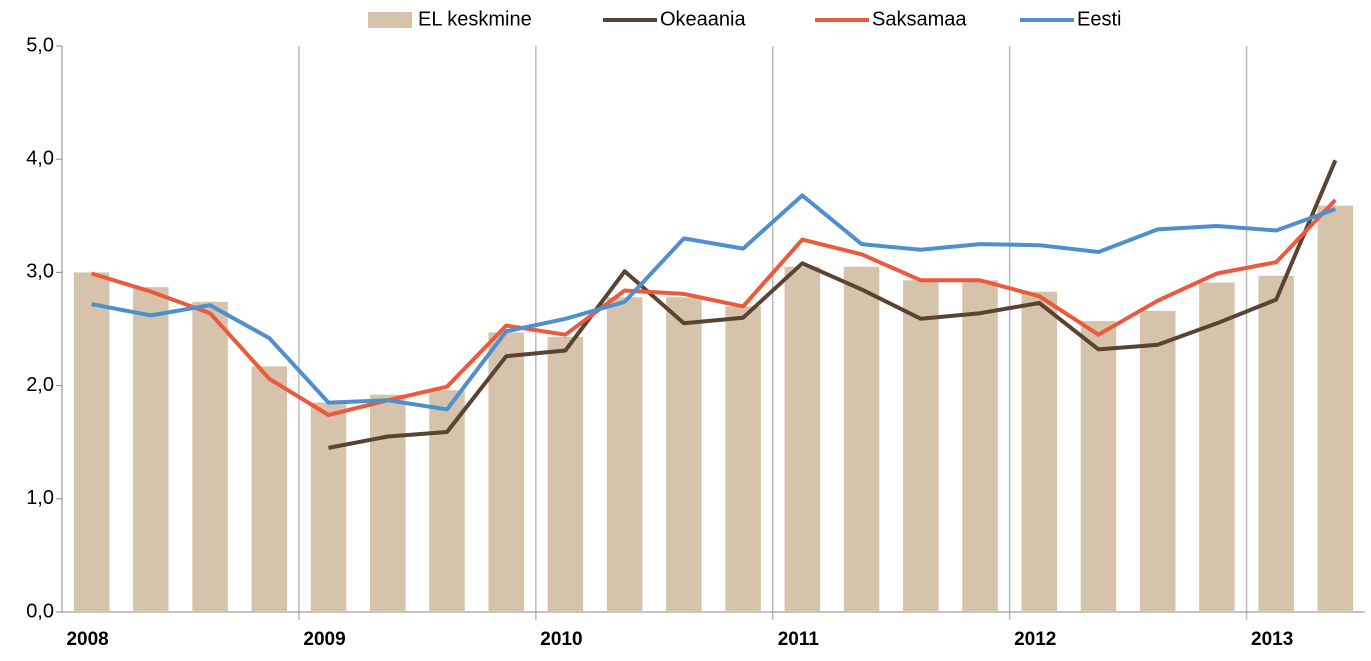  Describe the element at coordinates (703, 19) in the screenshot. I see `legend-label: Okeaania` at that location.